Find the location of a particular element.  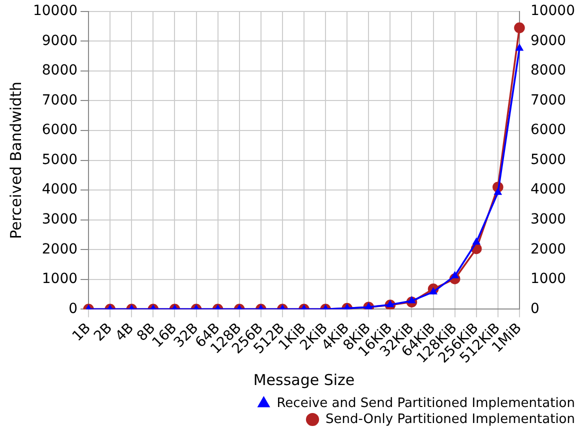

y-tick-label: 3000 is located at coordinates (60, 219).